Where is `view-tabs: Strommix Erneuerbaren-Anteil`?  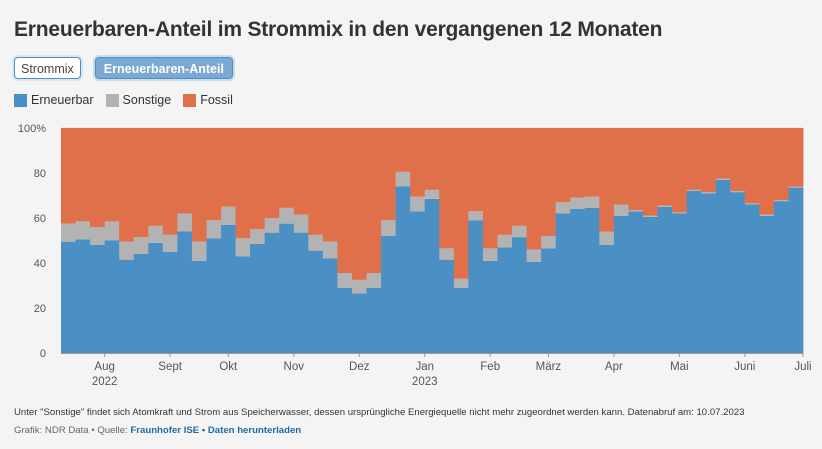 view-tabs: Strommix Erneuerbaren-Anteil is located at coordinates (123, 68).